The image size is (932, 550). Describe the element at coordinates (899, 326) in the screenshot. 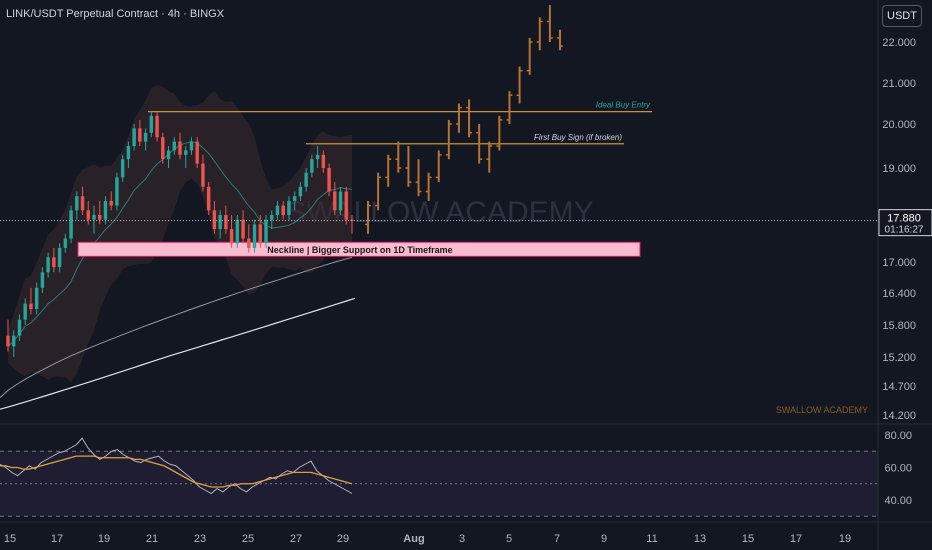

I see `price-tick-label: 15.800` at that location.